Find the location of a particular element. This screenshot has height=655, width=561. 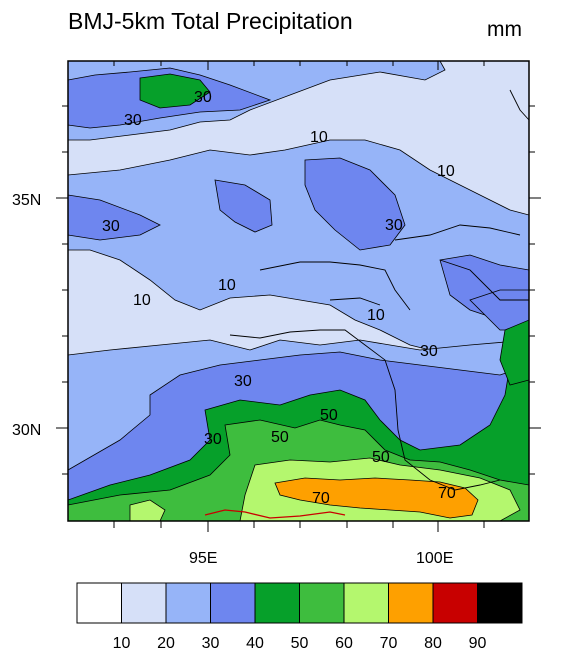

map-title: BMJ-5km Total Precipitation is located at coordinates (210, 21).